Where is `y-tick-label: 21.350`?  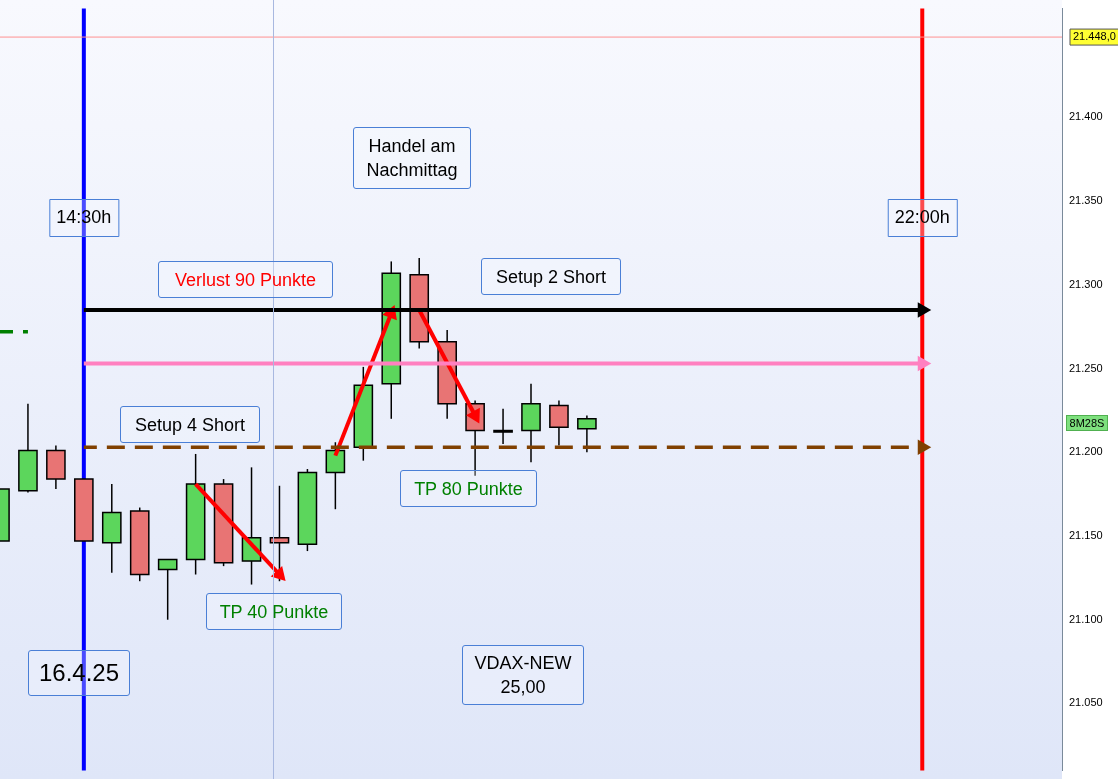 y-tick-label: 21.350 is located at coordinates (1086, 200).